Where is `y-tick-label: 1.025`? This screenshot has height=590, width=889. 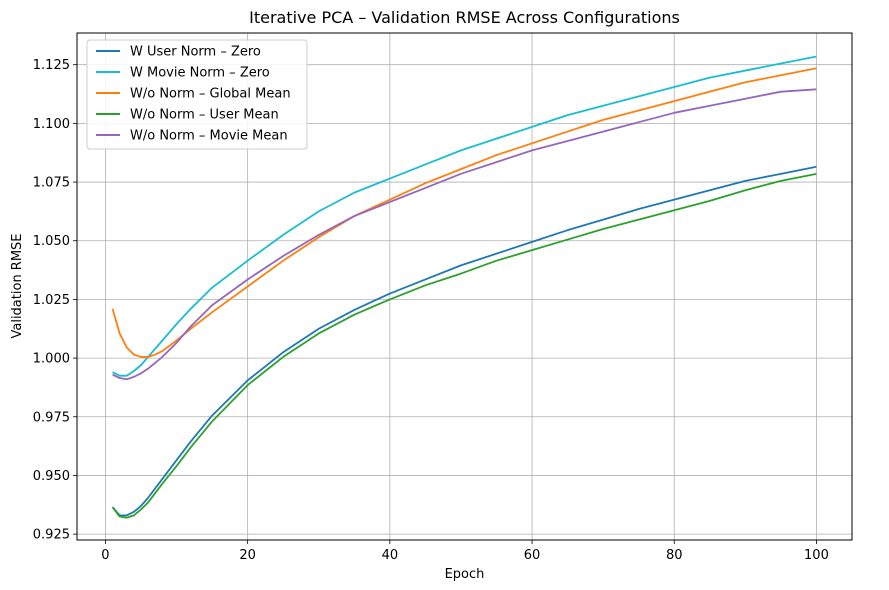
y-tick-label: 1.025 is located at coordinates (51, 300).